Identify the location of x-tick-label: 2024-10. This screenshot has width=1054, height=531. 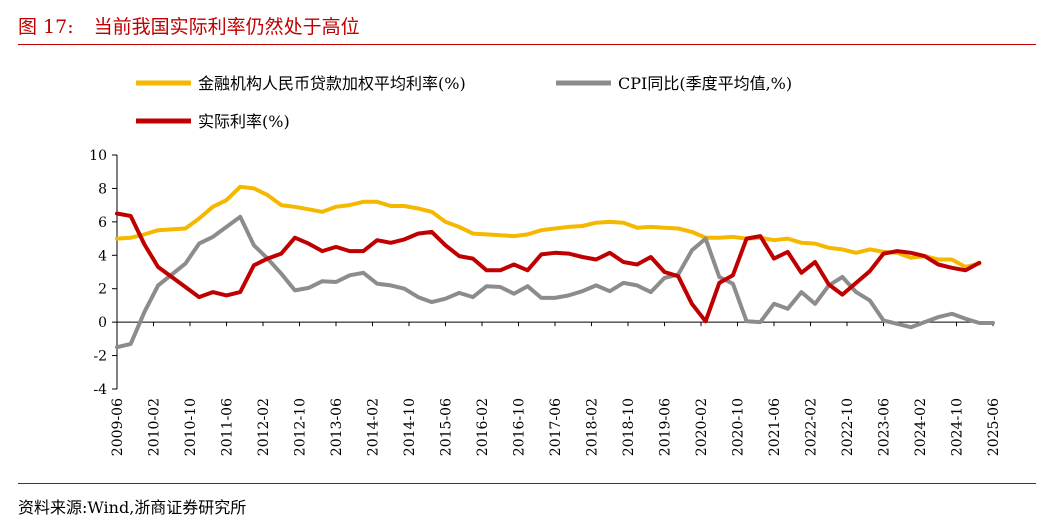
(958, 427).